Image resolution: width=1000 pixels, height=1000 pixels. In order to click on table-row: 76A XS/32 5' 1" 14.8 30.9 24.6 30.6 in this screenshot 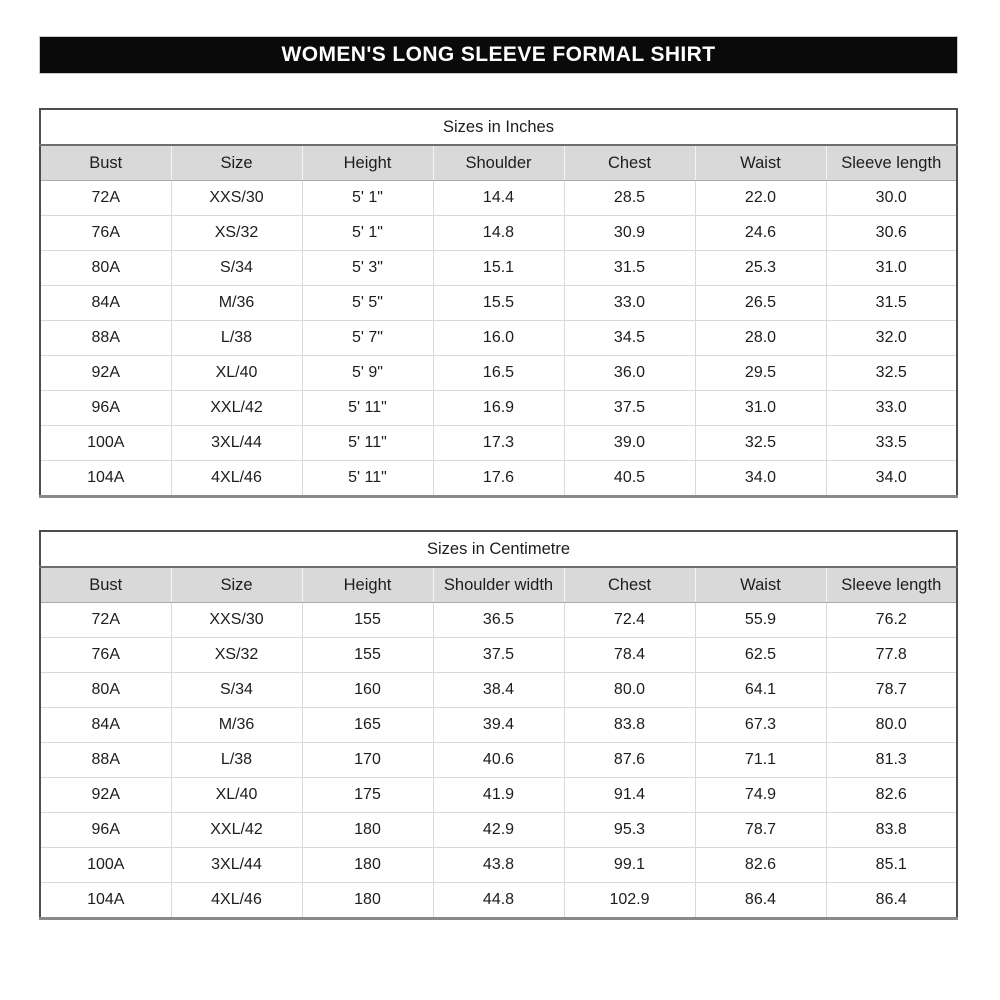, I will do `click(498, 233)`.